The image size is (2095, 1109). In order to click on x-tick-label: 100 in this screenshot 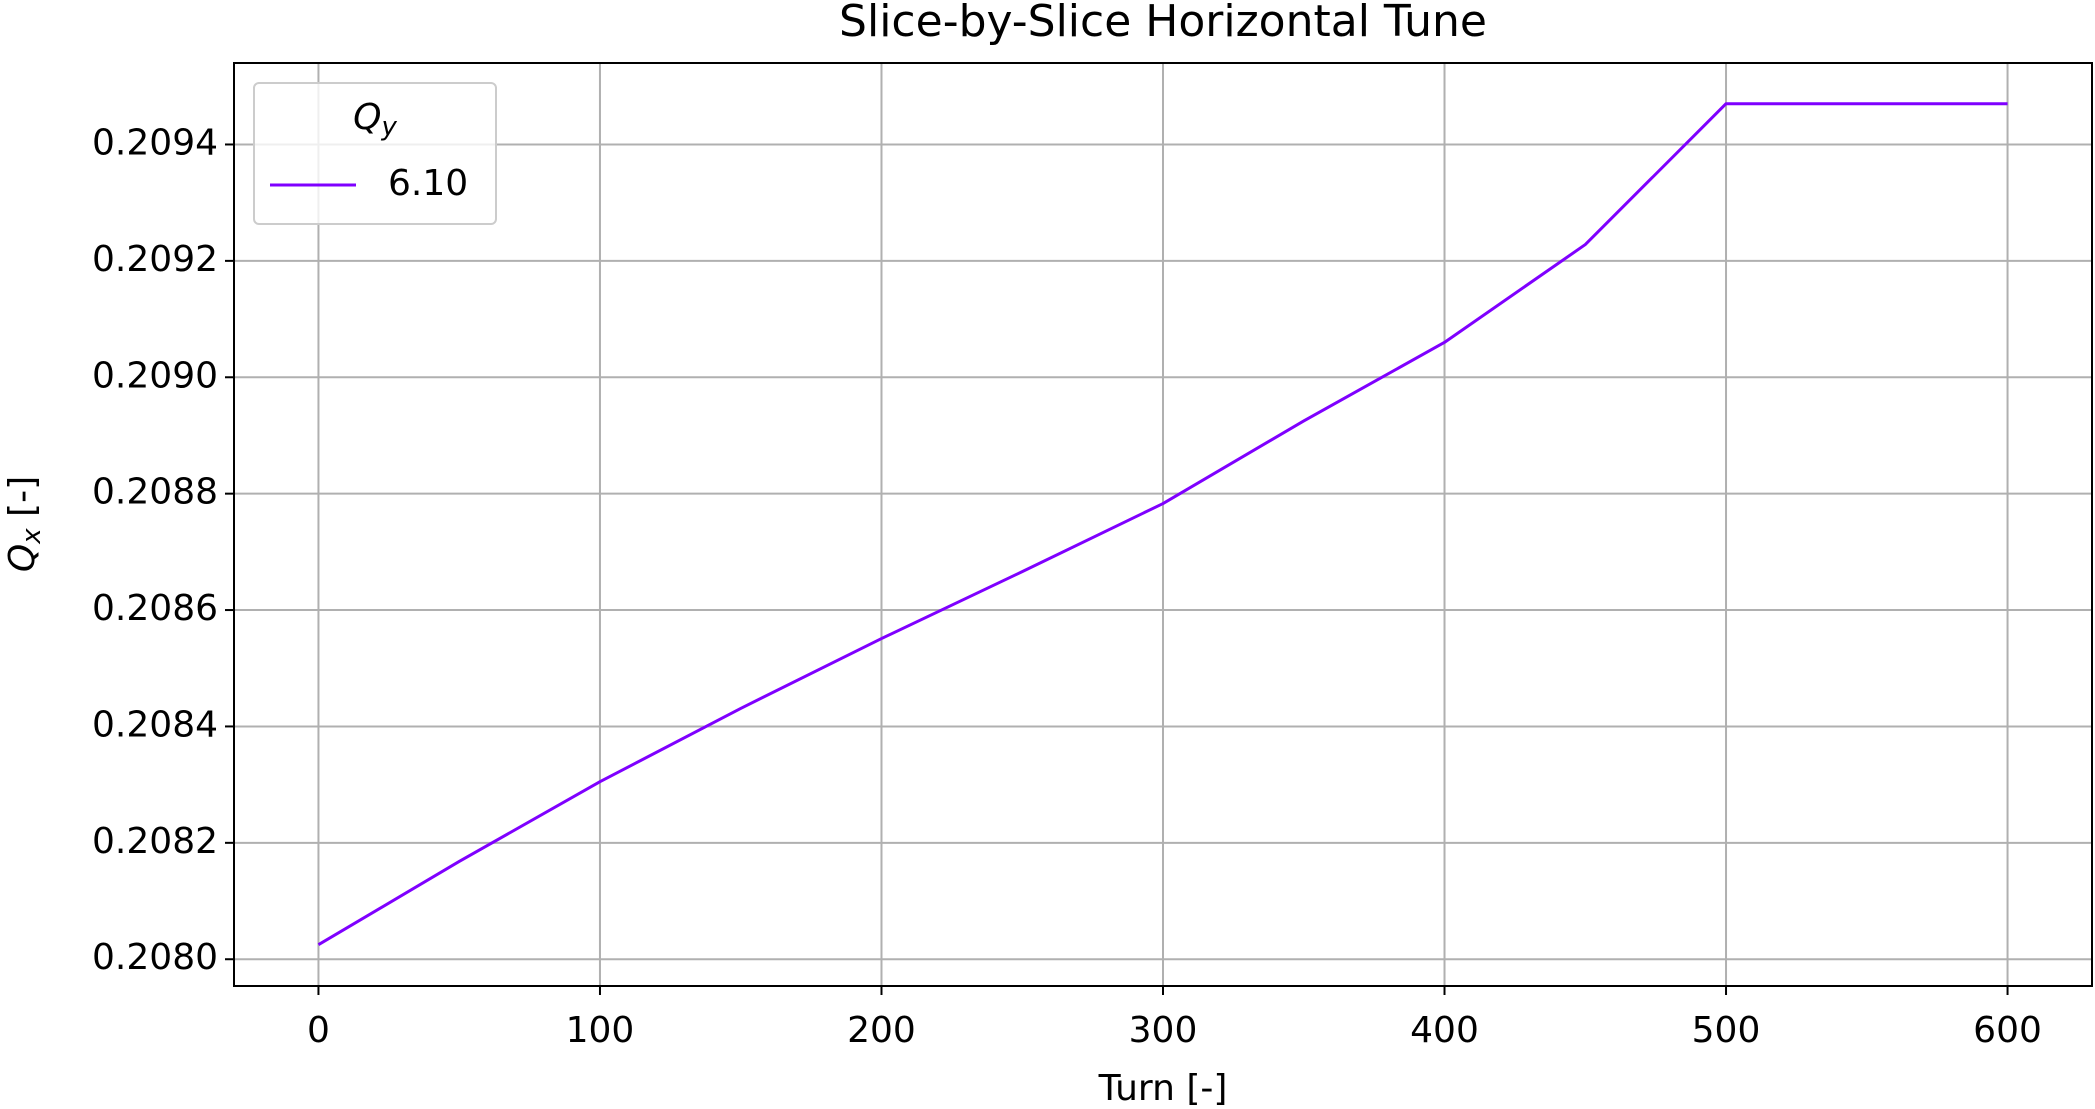, I will do `click(600, 1030)`.